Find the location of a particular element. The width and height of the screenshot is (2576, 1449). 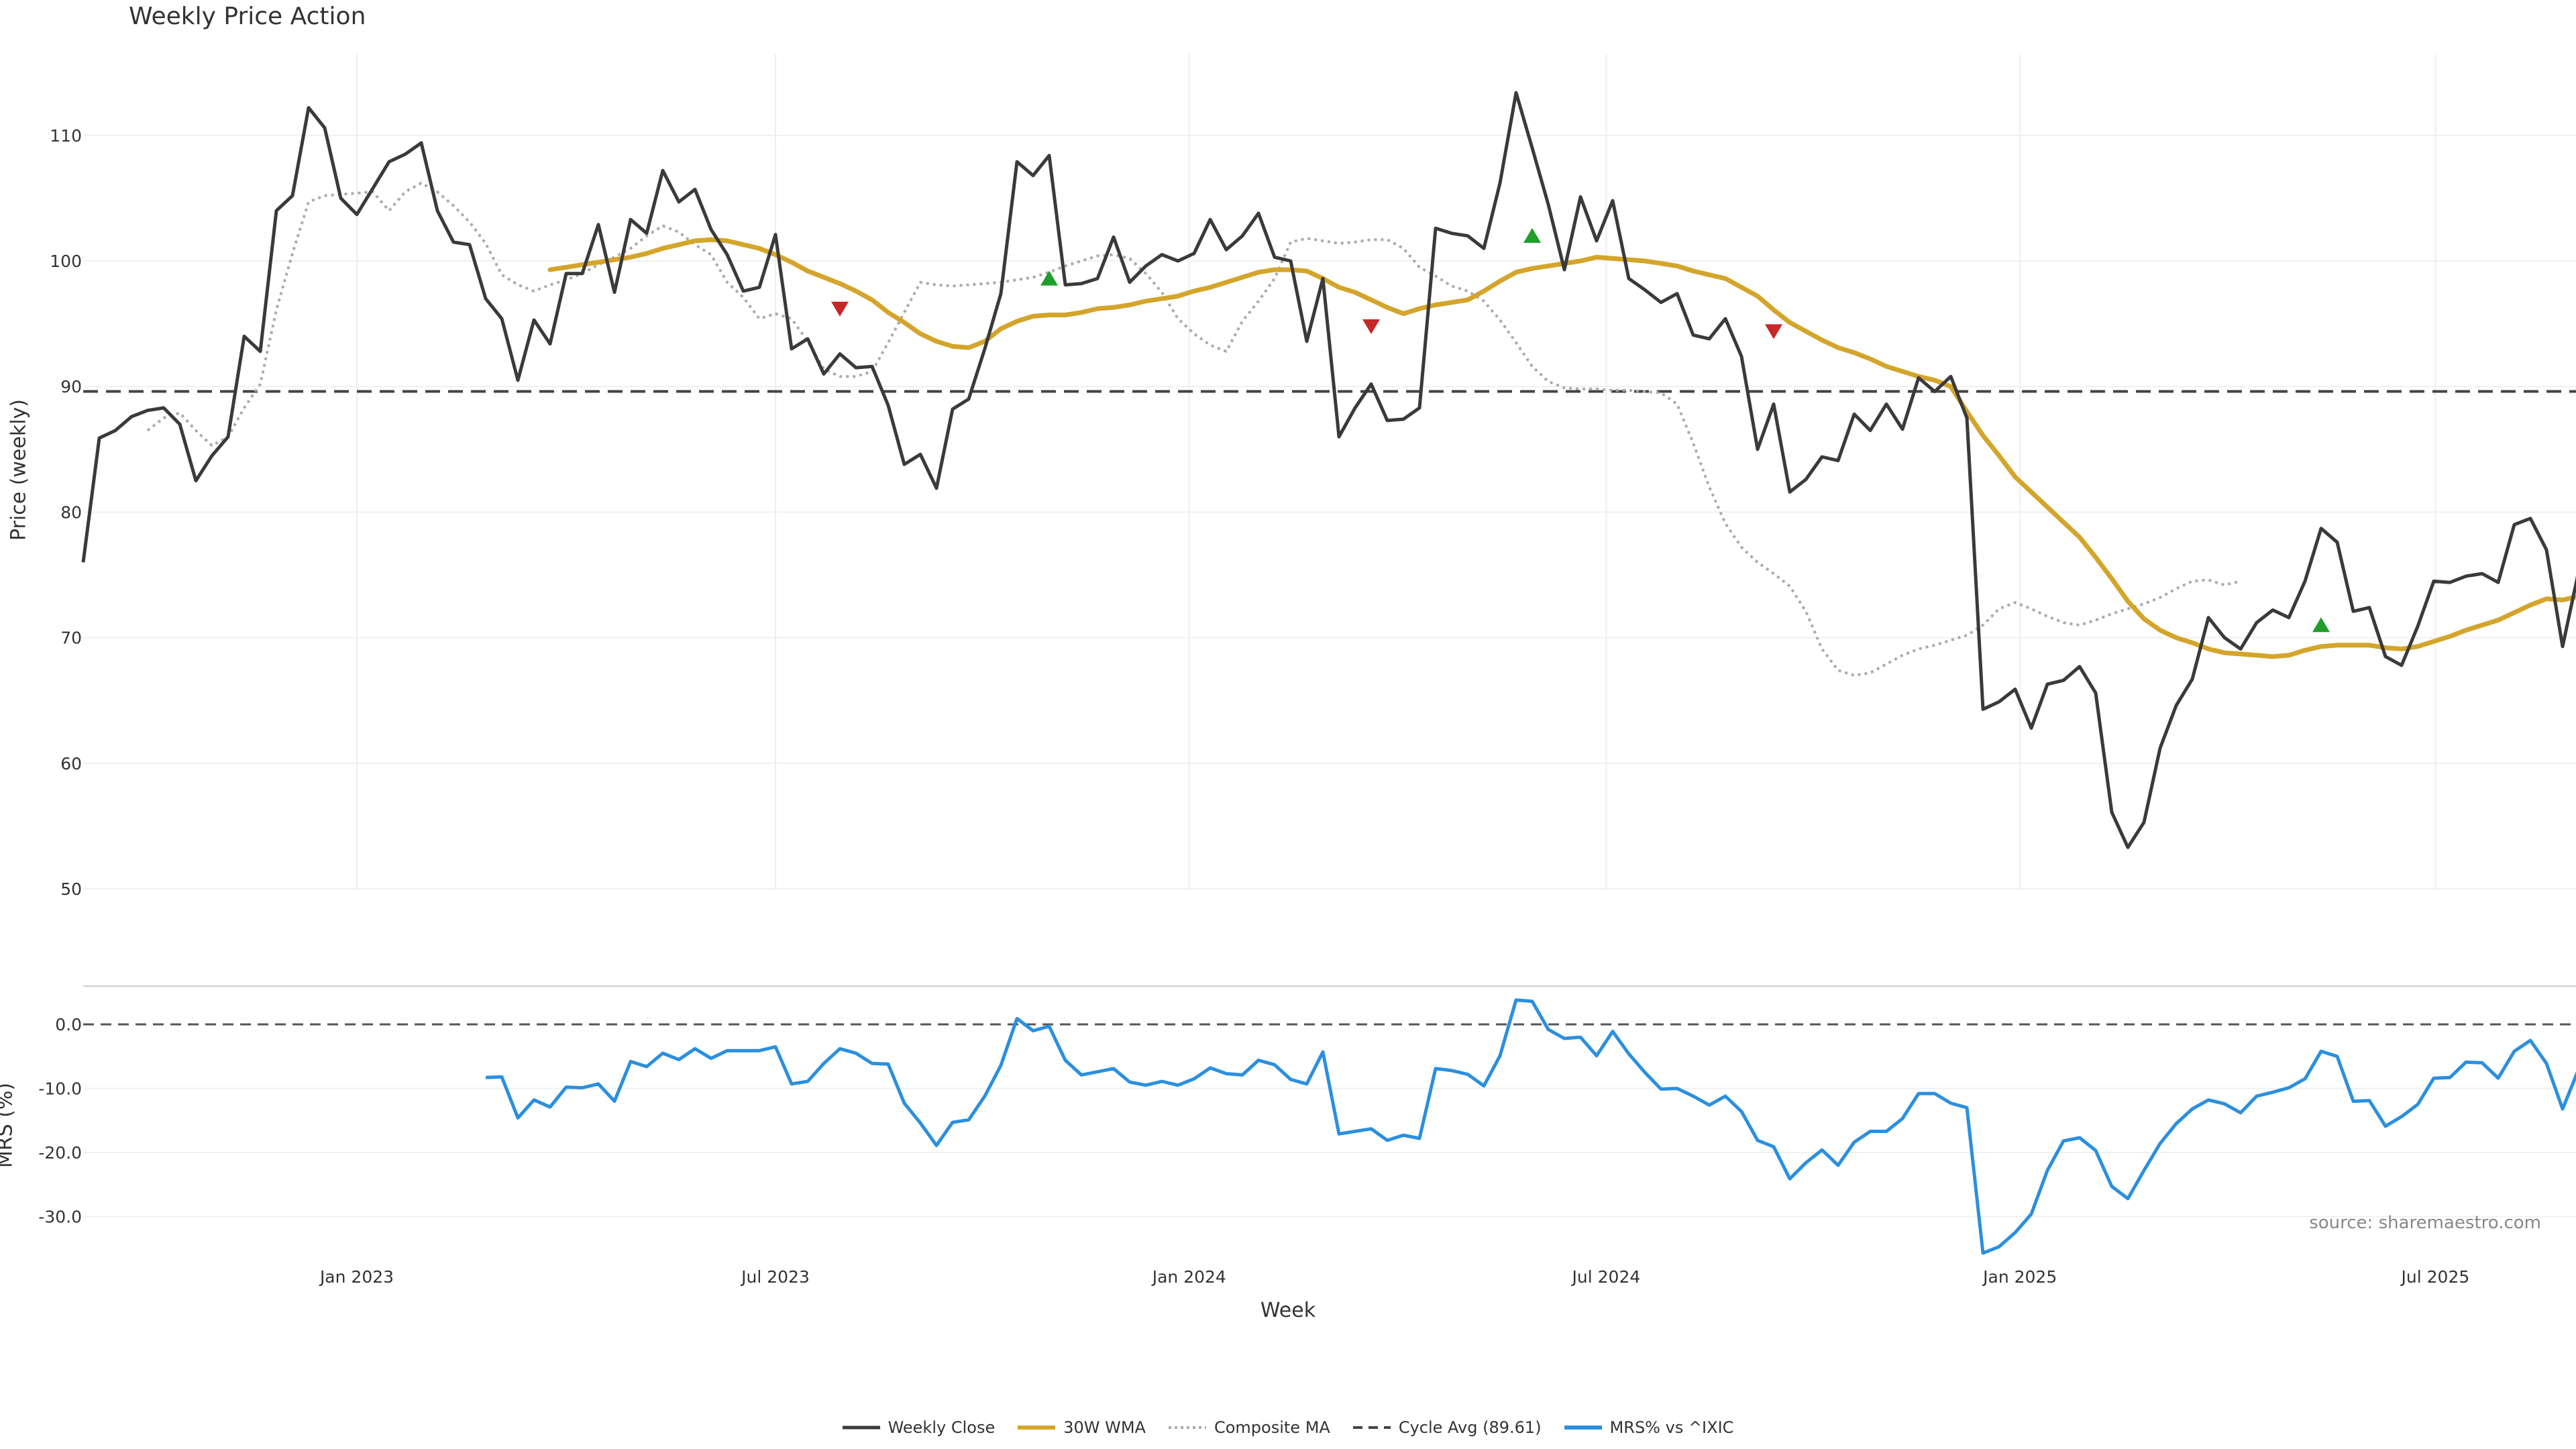

x-tick-label: Jul 2023 is located at coordinates (775, 1277).